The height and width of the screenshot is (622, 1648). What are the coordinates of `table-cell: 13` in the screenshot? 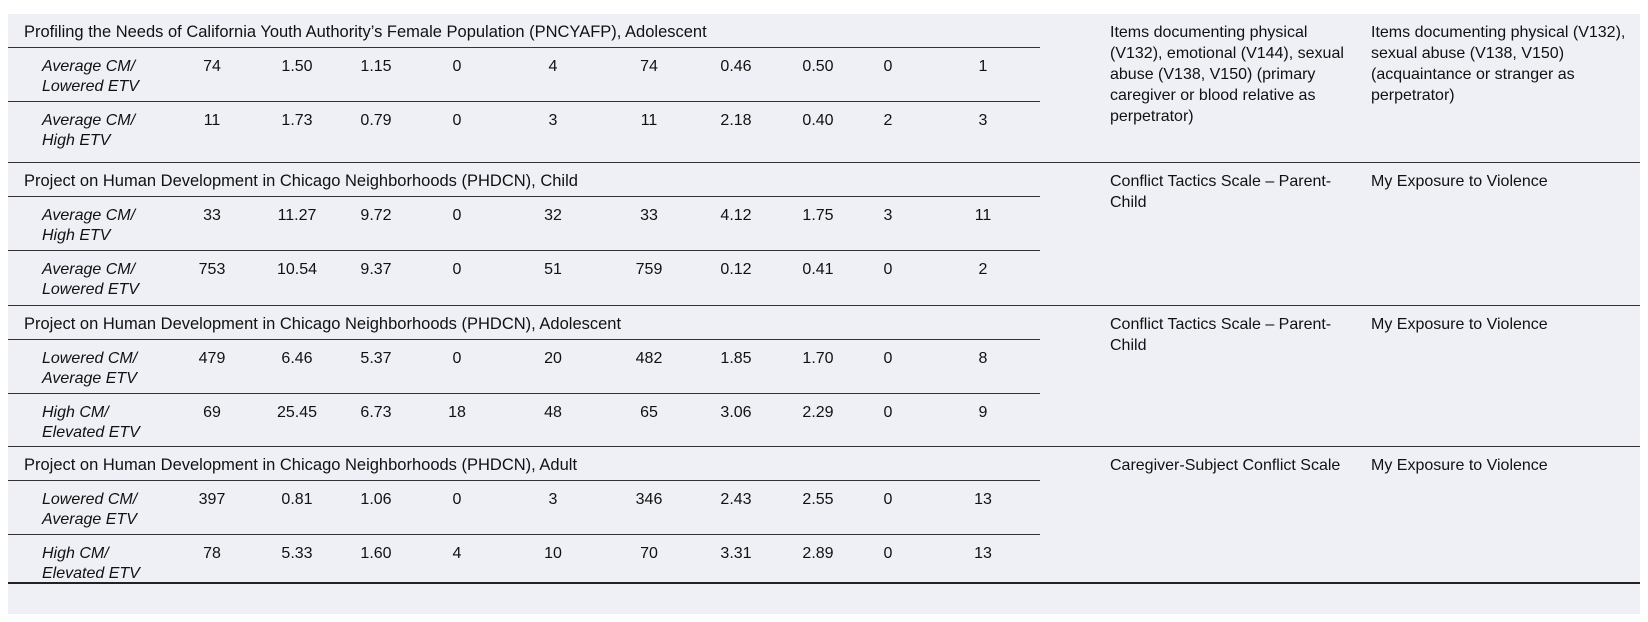 It's located at (983, 553).